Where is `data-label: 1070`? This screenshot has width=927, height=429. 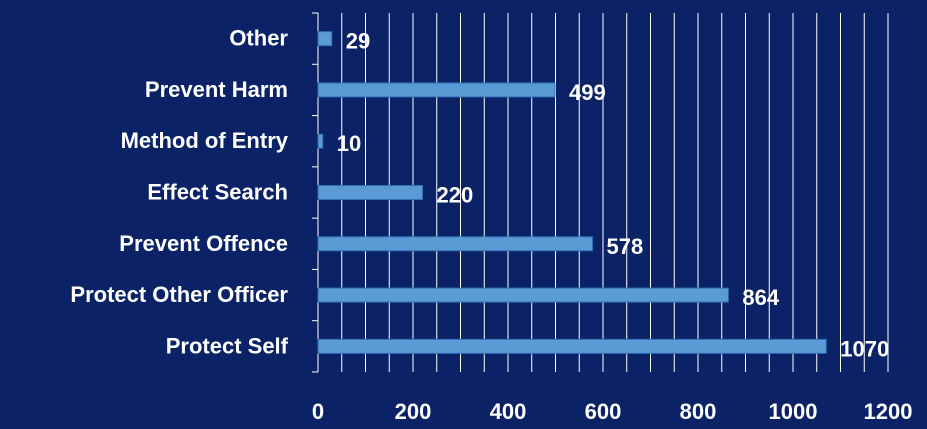 data-label: 1070 is located at coordinates (864, 348).